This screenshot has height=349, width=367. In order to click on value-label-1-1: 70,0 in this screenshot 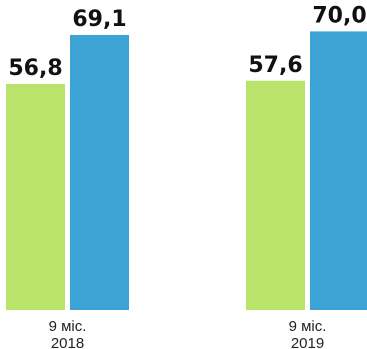, I will do `click(339, 15)`.